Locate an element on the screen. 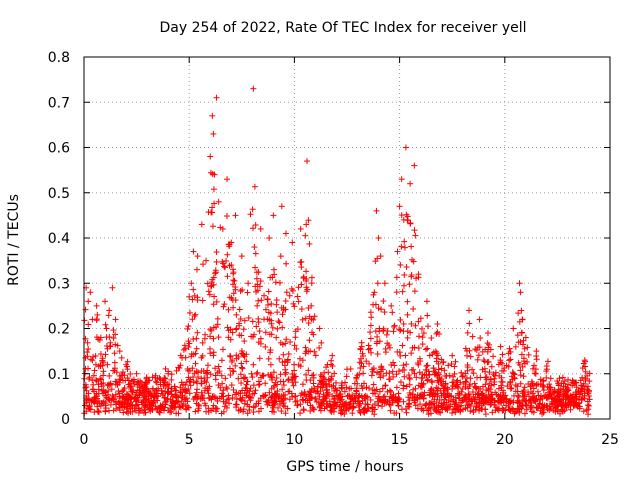 This screenshot has width=640, height=480. y-tick-label: 0.2 is located at coordinates (59, 330).